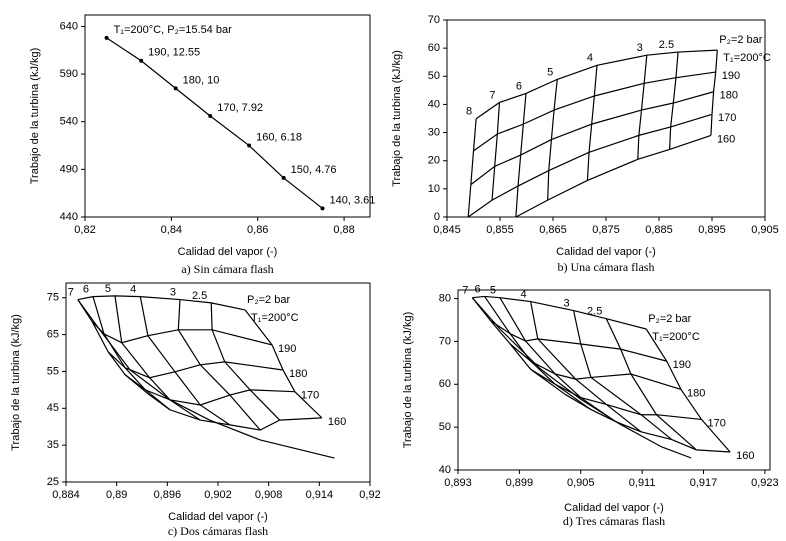 Image resolution: width=786 pixels, height=541 pixels. Describe the element at coordinates (66, 495) in the screenshot. I see `x-tick-label: 0,884` at that location.